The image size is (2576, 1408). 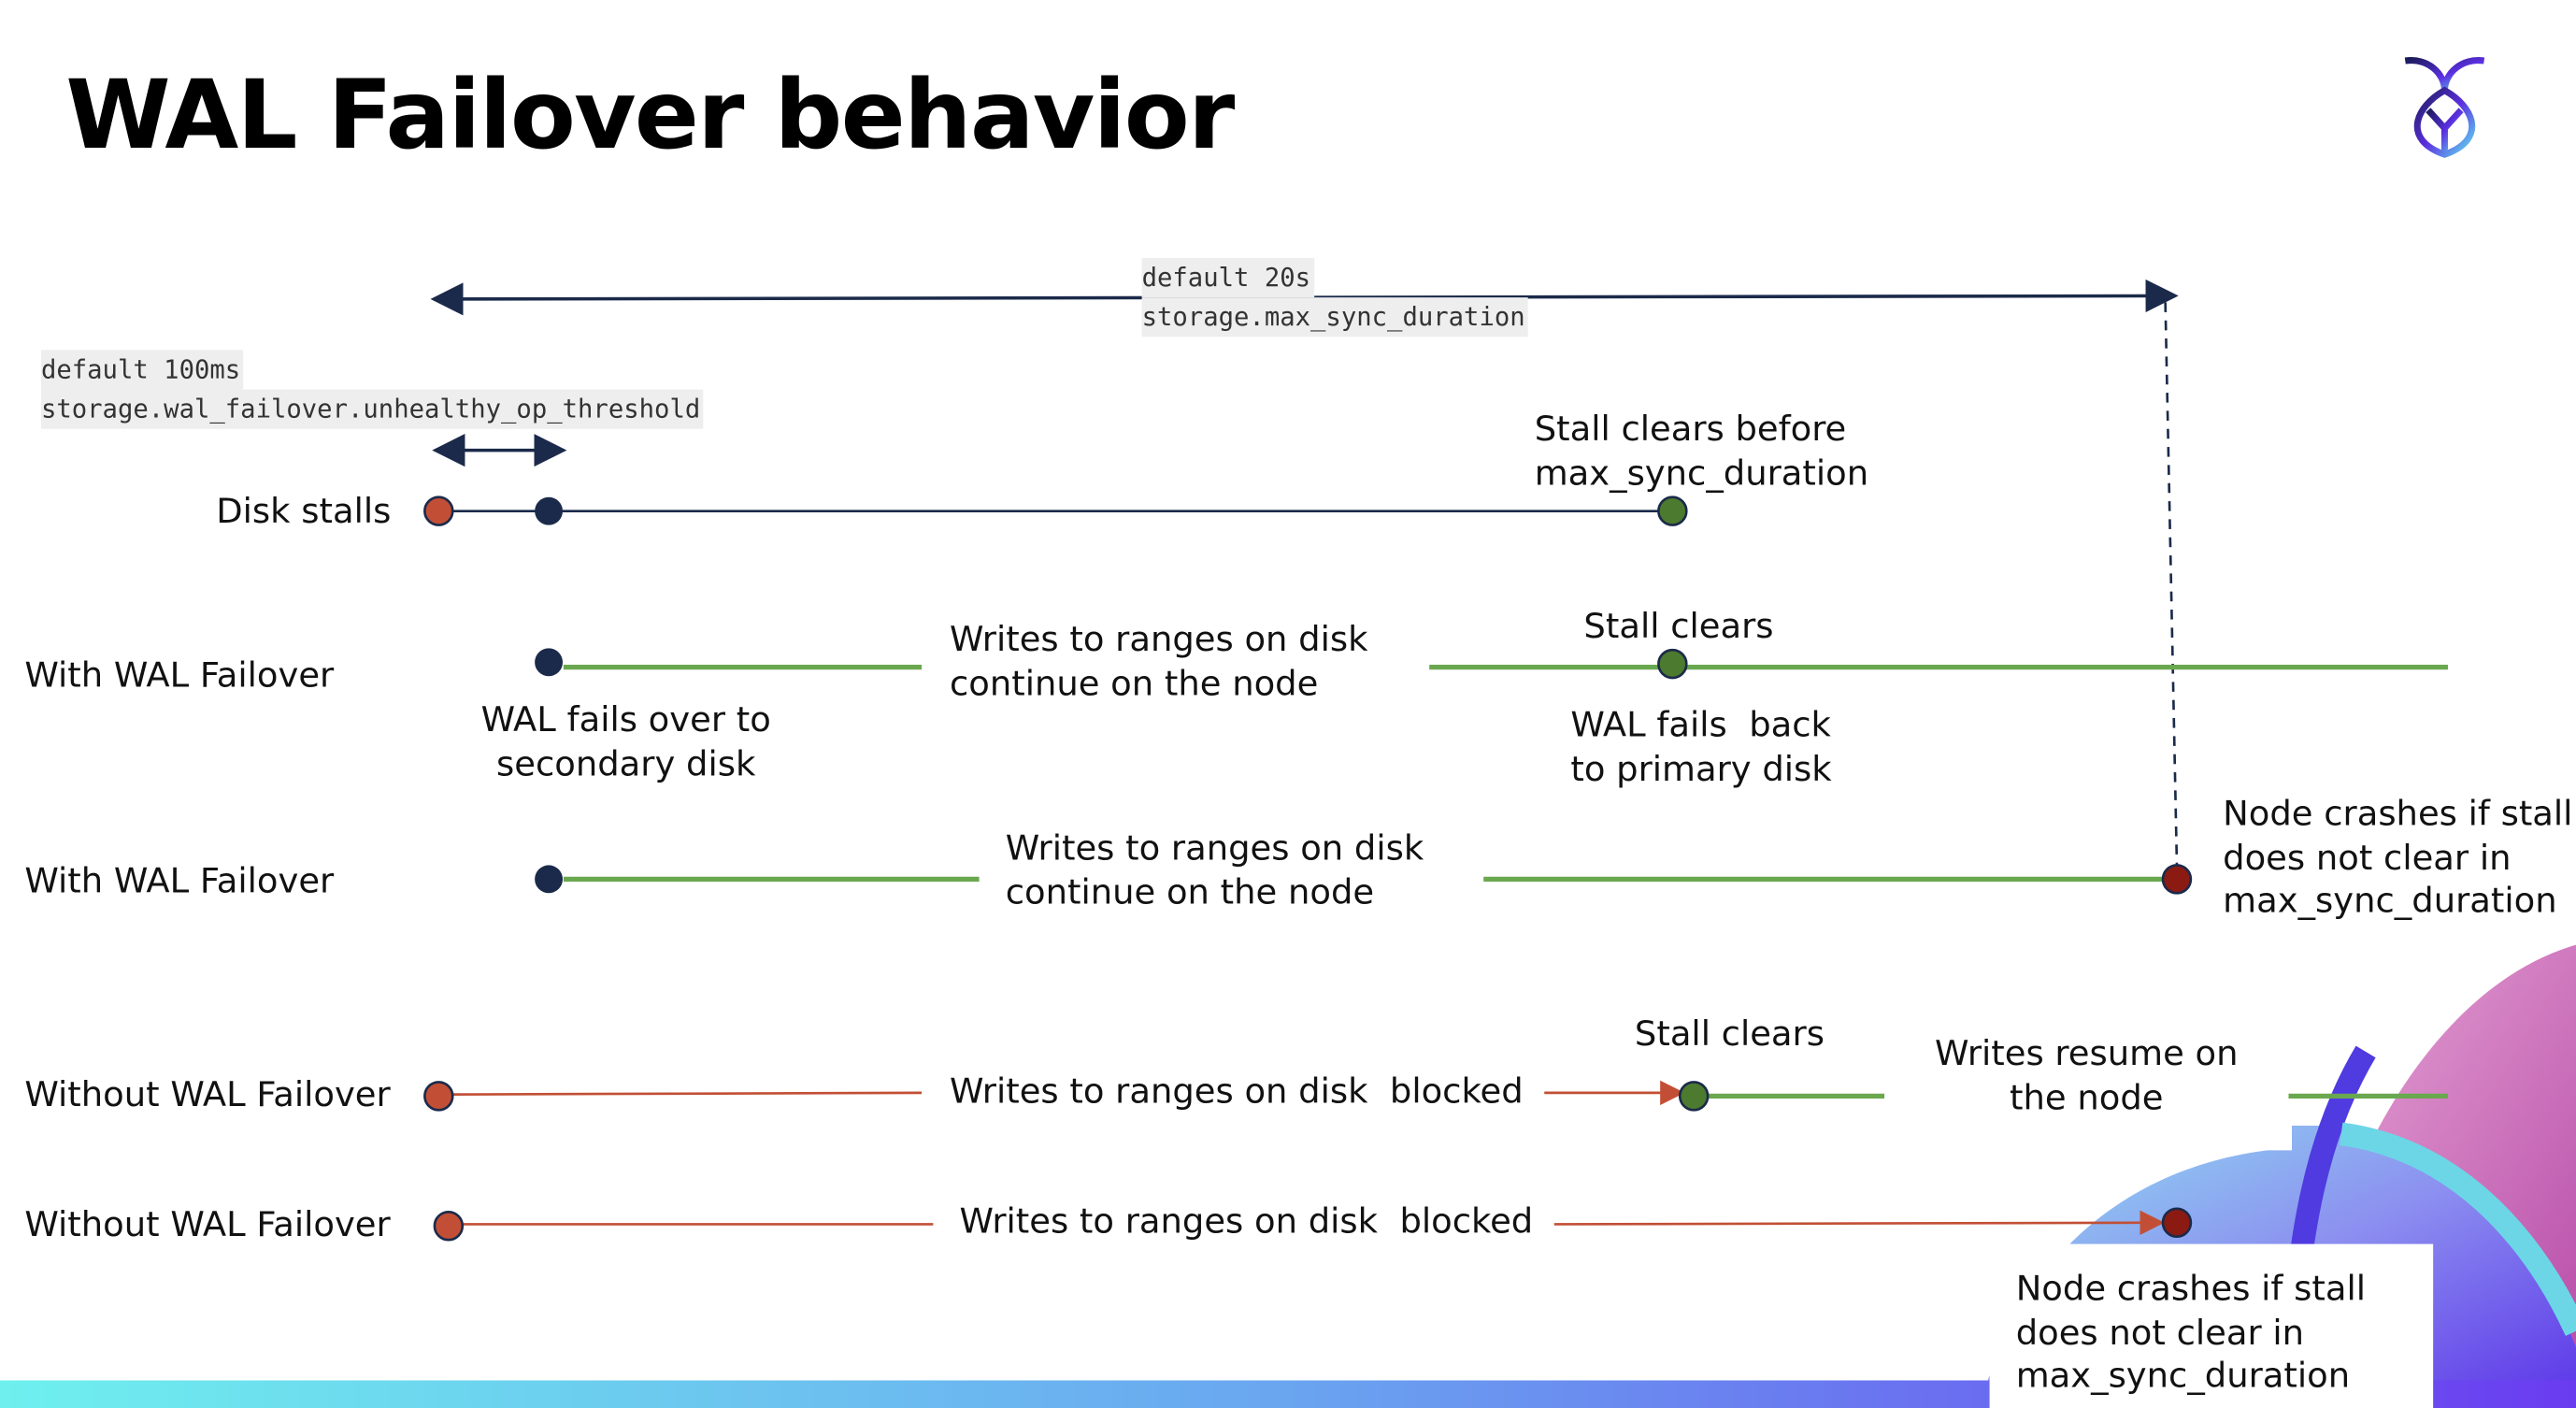 I want to click on wal-fails-over-note: WAL fails over to secondary disk, so click(x=626, y=741).